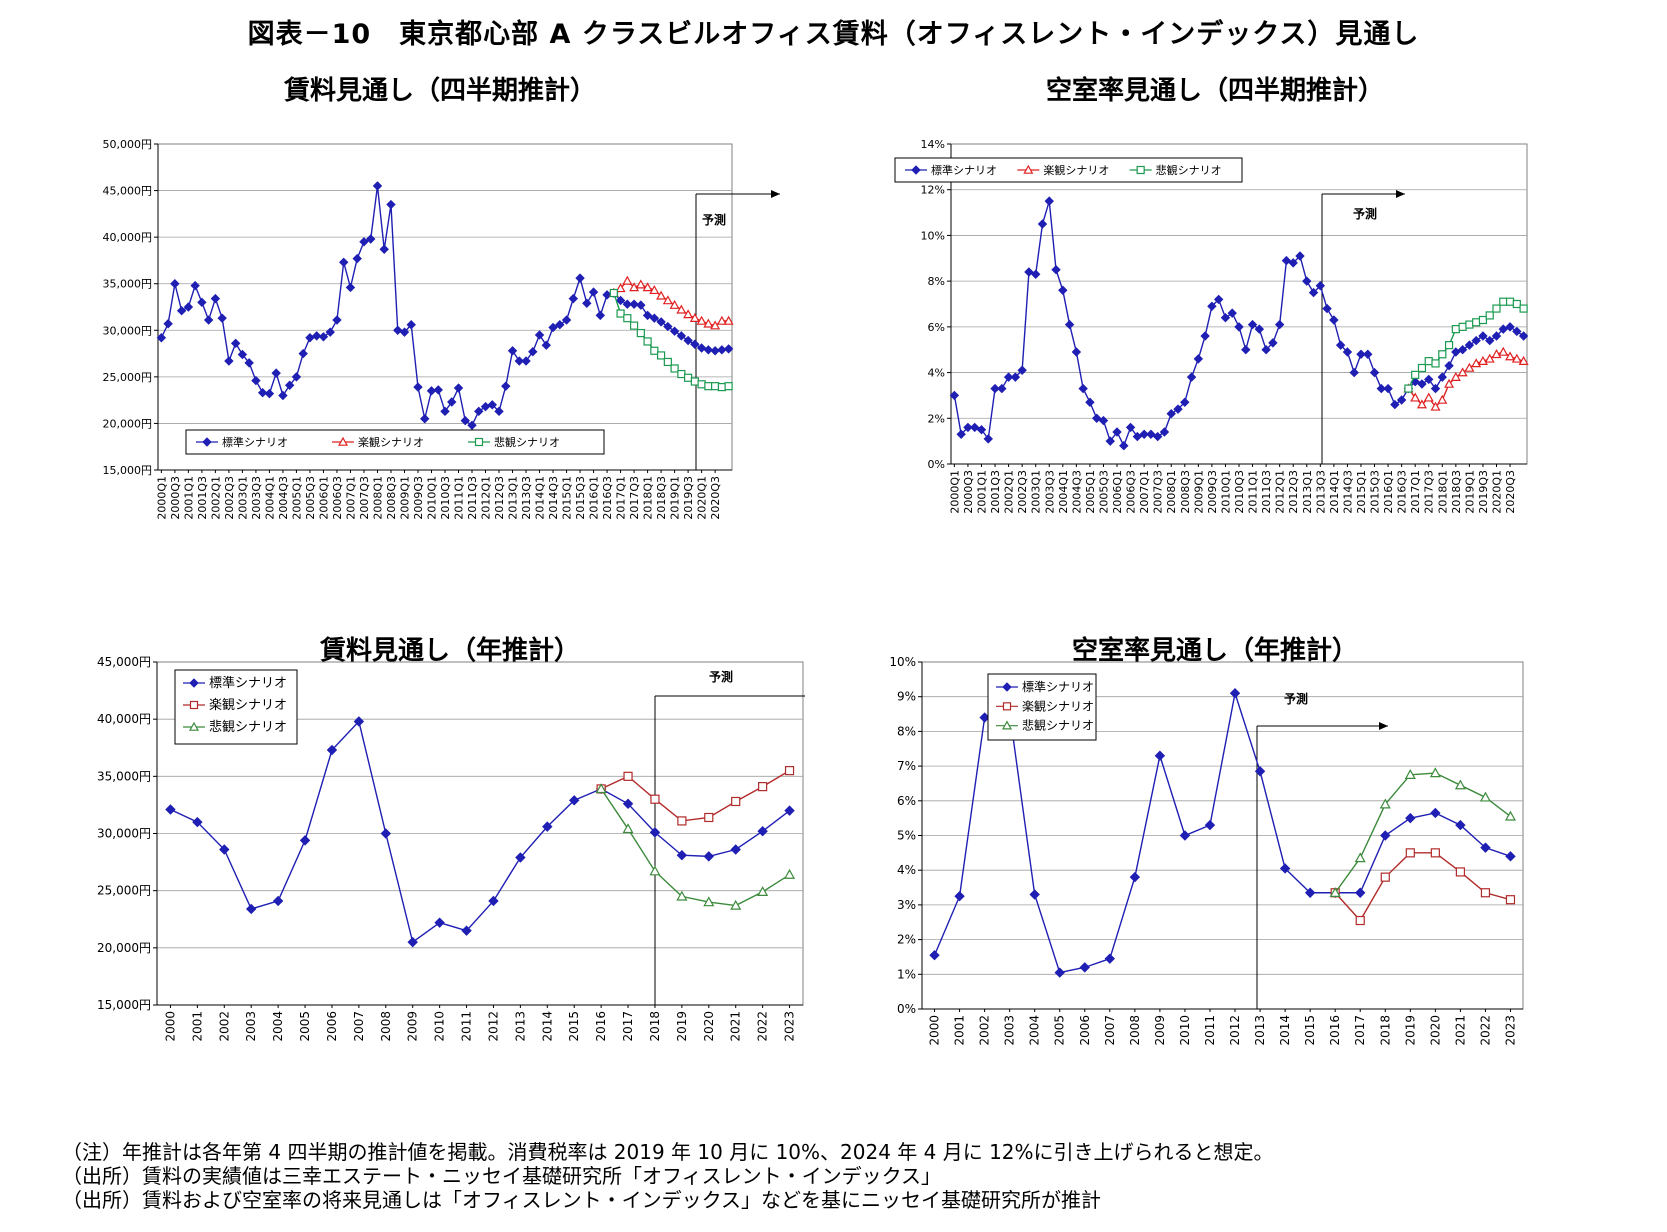 This screenshot has height=1232, width=1667. I want to click on x-tick-label: 2001Q3, so click(202, 498).